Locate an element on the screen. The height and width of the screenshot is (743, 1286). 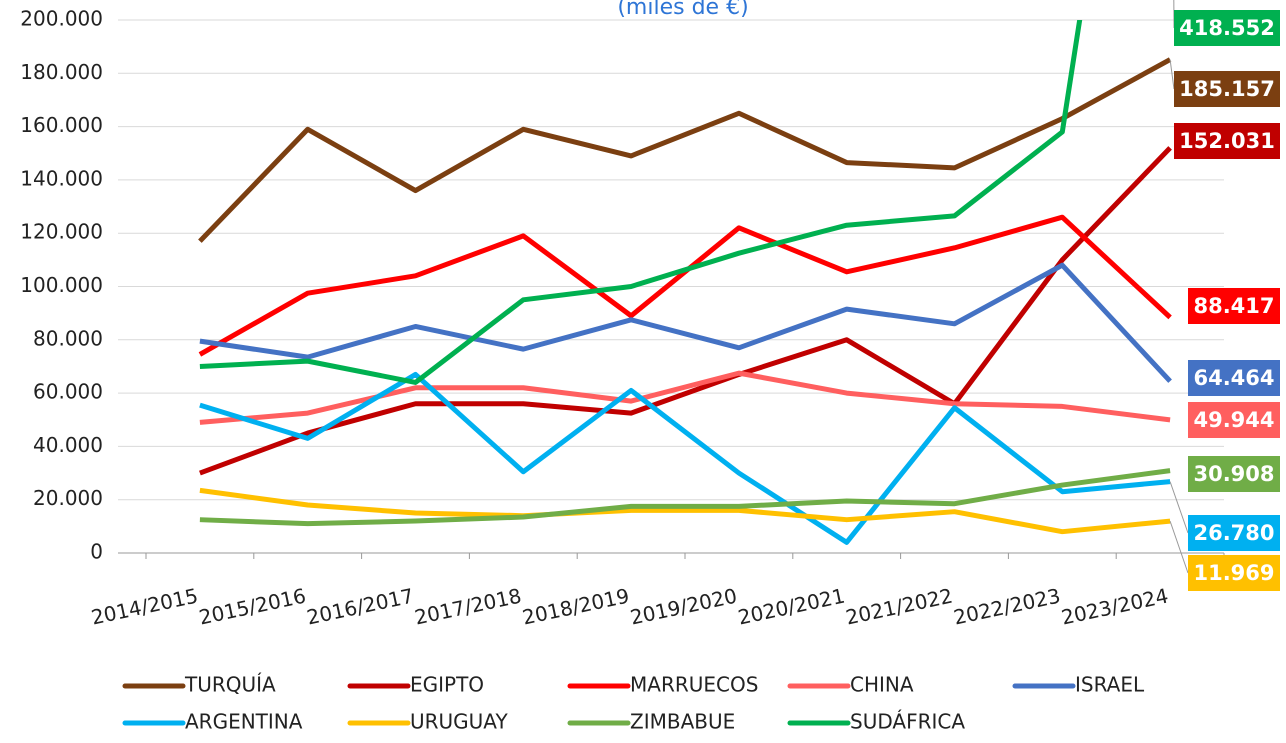
x-tick-label: 2016/2017 is located at coordinates (360, 607).